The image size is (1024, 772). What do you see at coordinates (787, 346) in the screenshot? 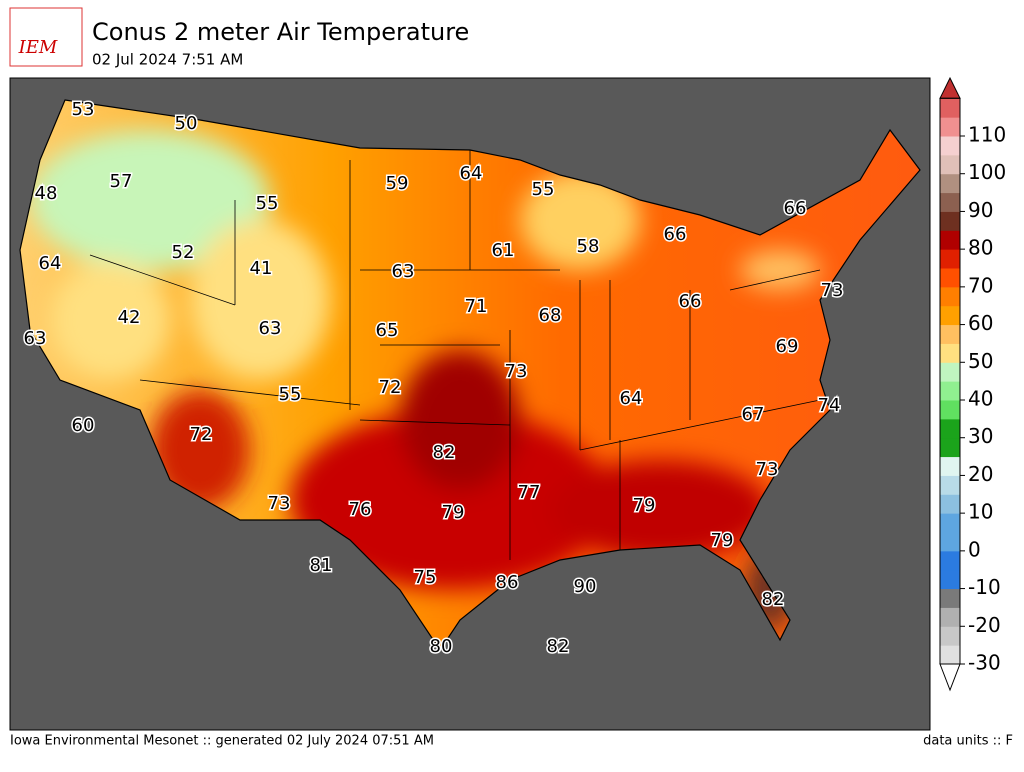
I see `temperature-label: 69` at bounding box center [787, 346].